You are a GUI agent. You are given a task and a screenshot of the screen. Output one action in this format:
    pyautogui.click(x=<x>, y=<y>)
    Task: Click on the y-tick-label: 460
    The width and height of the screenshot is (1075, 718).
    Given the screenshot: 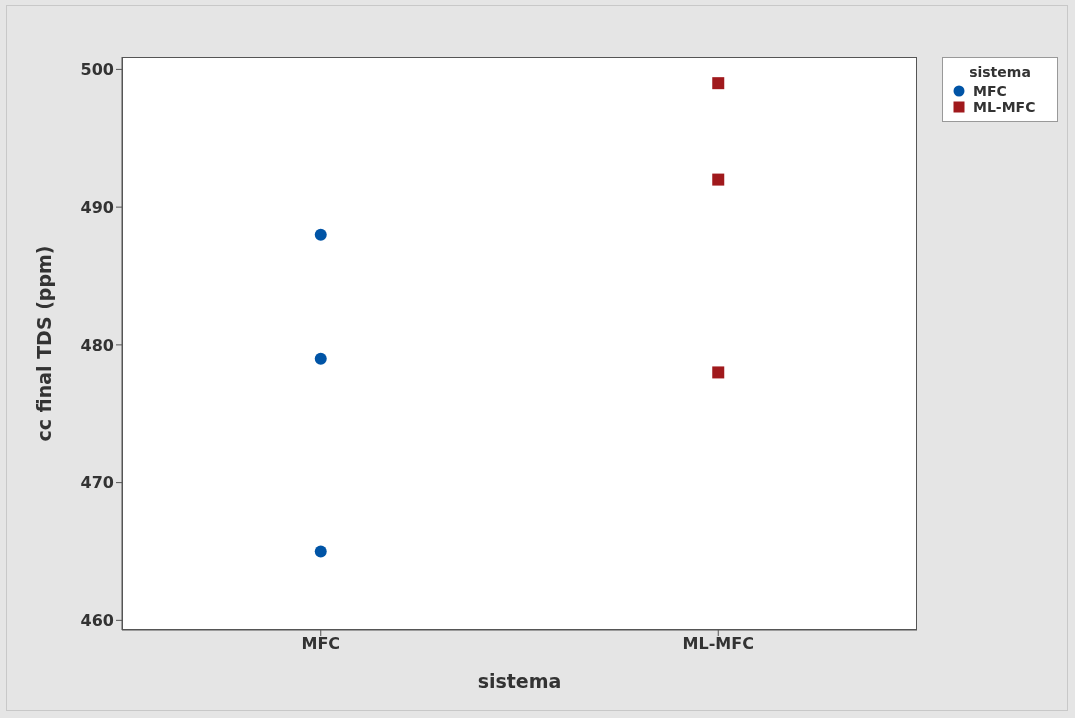 What is the action you would take?
    pyautogui.click(x=97, y=621)
    